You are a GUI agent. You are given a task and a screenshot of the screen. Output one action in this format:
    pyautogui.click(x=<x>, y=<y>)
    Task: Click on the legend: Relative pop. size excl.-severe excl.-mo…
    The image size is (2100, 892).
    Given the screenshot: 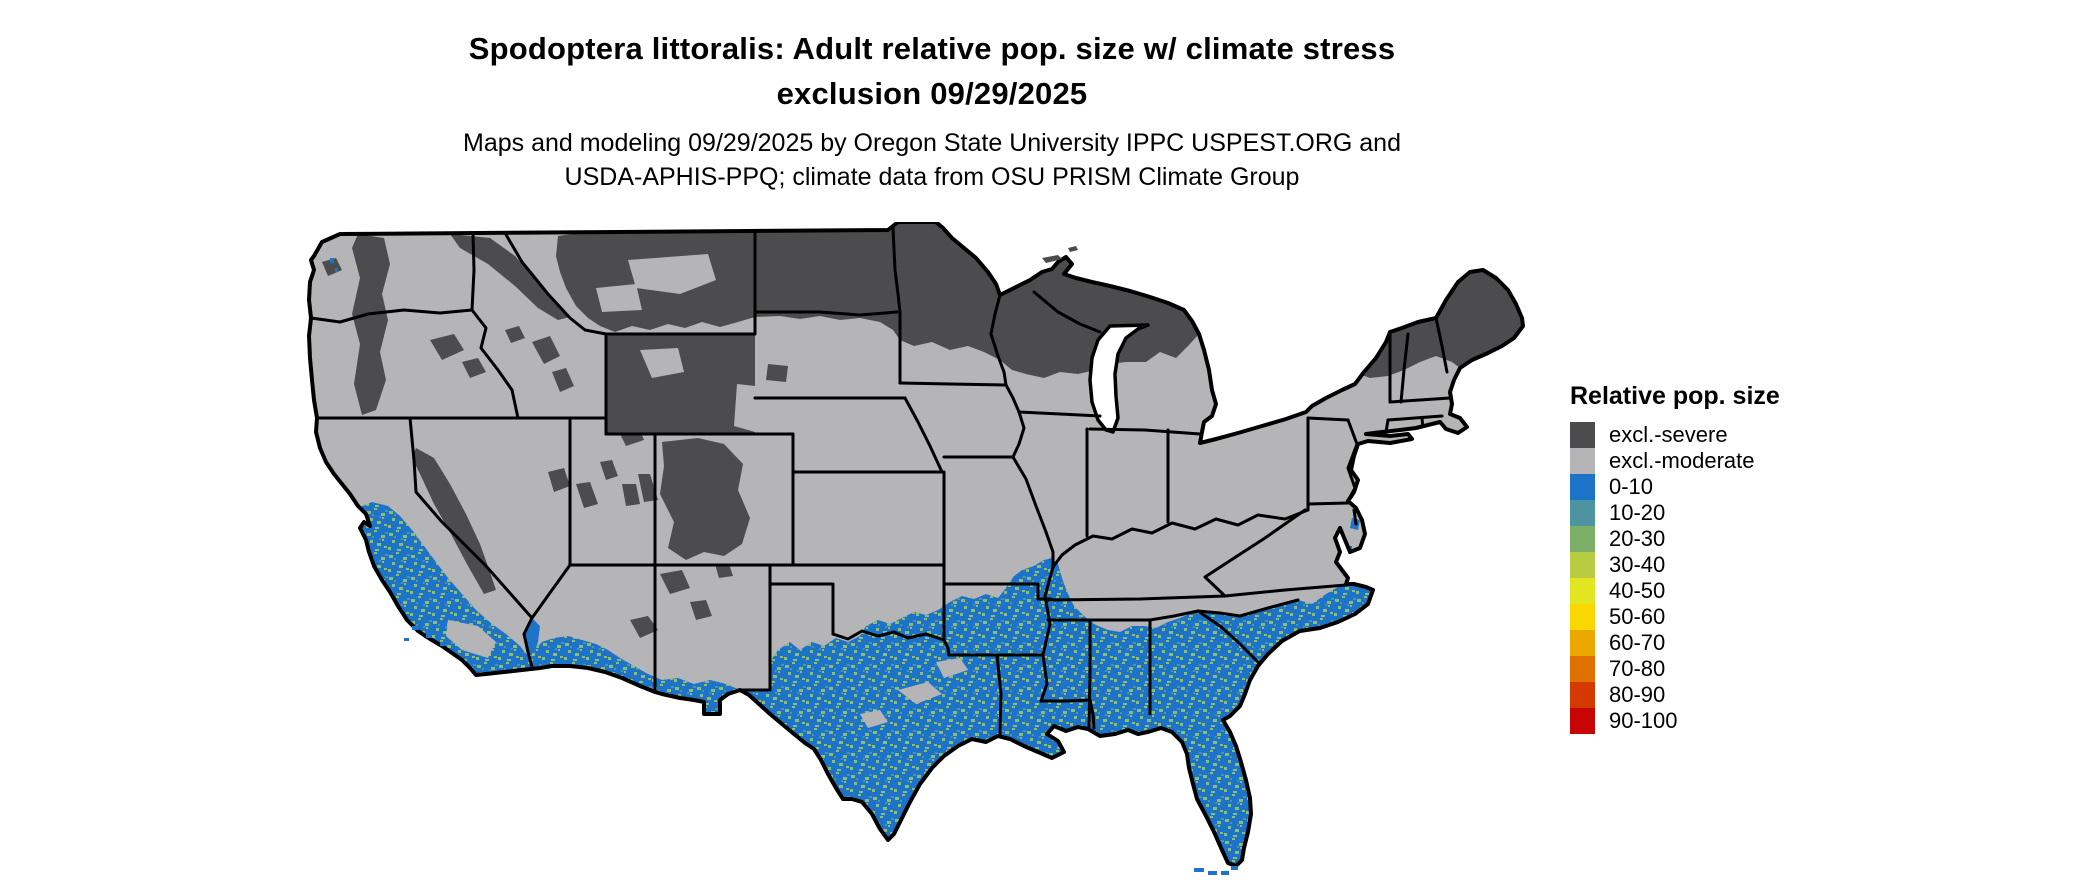 What is the action you would take?
    pyautogui.click(x=1770, y=558)
    